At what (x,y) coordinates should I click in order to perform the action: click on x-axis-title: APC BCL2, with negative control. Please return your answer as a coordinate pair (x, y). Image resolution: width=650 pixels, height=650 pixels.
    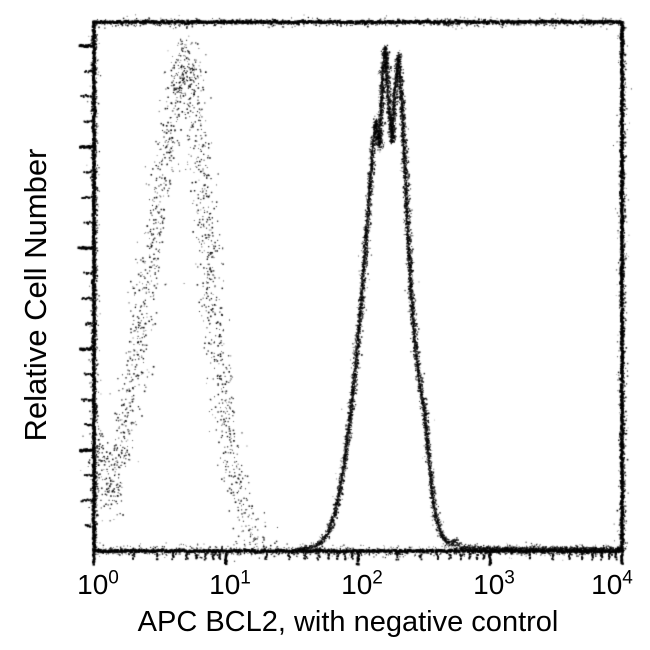
    Looking at the image, I should click on (348, 622).